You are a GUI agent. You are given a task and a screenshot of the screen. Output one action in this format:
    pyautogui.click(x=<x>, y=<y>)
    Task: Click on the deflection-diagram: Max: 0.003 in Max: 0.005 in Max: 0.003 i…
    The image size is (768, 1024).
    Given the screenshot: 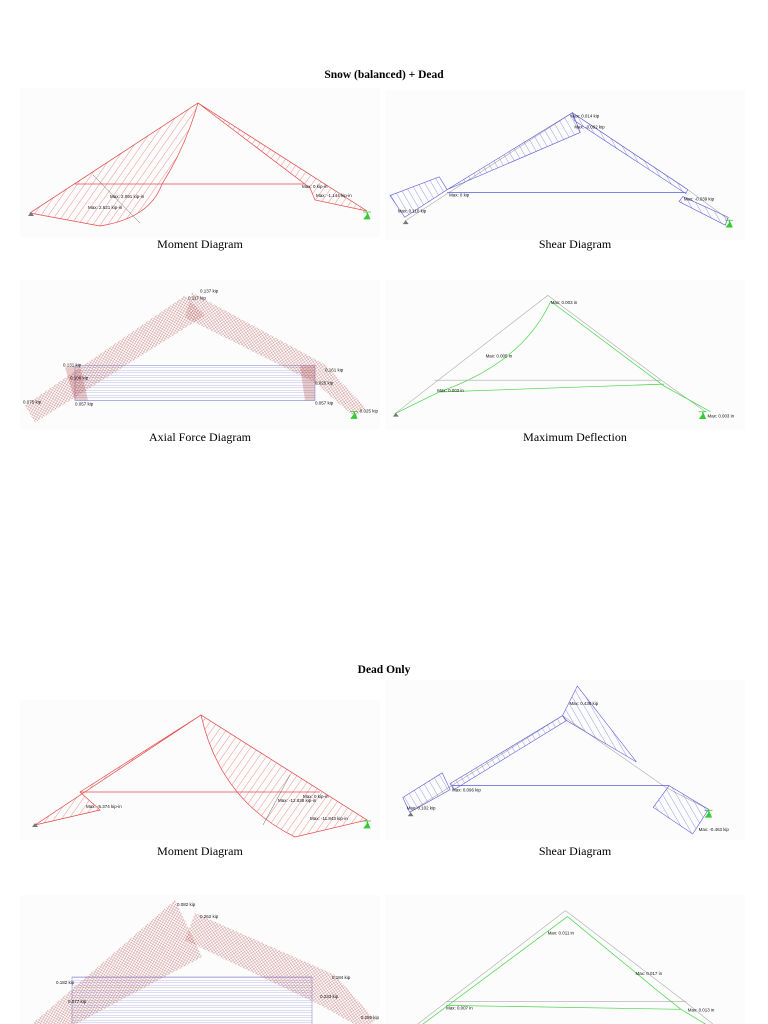 What is the action you would take?
    pyautogui.click(x=565, y=355)
    